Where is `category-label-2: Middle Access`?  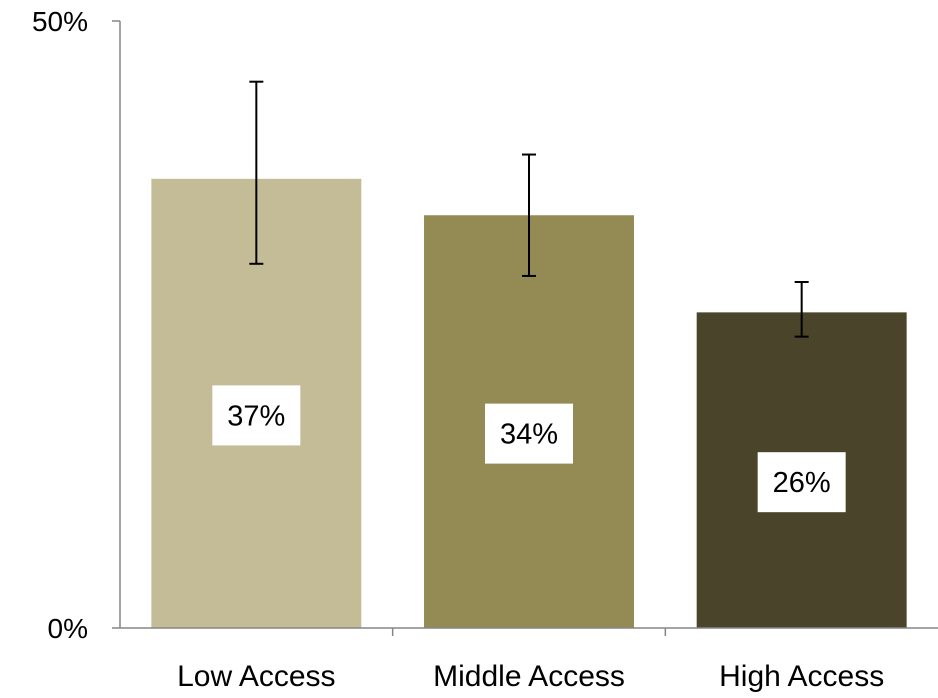 category-label-2: Middle Access is located at coordinates (529, 676).